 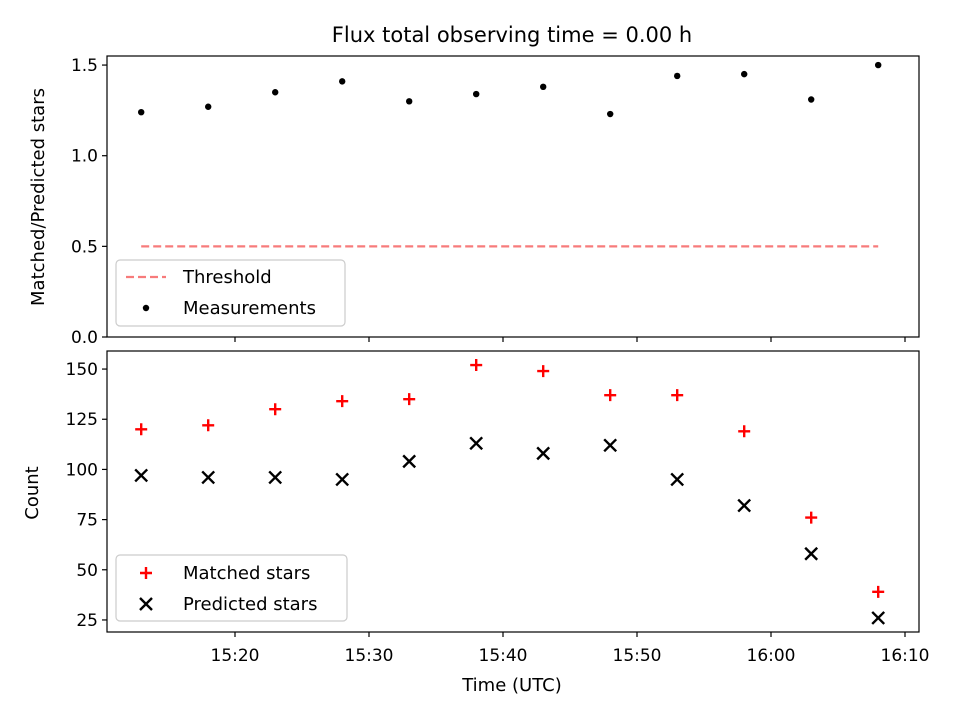 I want to click on count-legend: Matched stars Predicted stars, so click(x=231, y=588).